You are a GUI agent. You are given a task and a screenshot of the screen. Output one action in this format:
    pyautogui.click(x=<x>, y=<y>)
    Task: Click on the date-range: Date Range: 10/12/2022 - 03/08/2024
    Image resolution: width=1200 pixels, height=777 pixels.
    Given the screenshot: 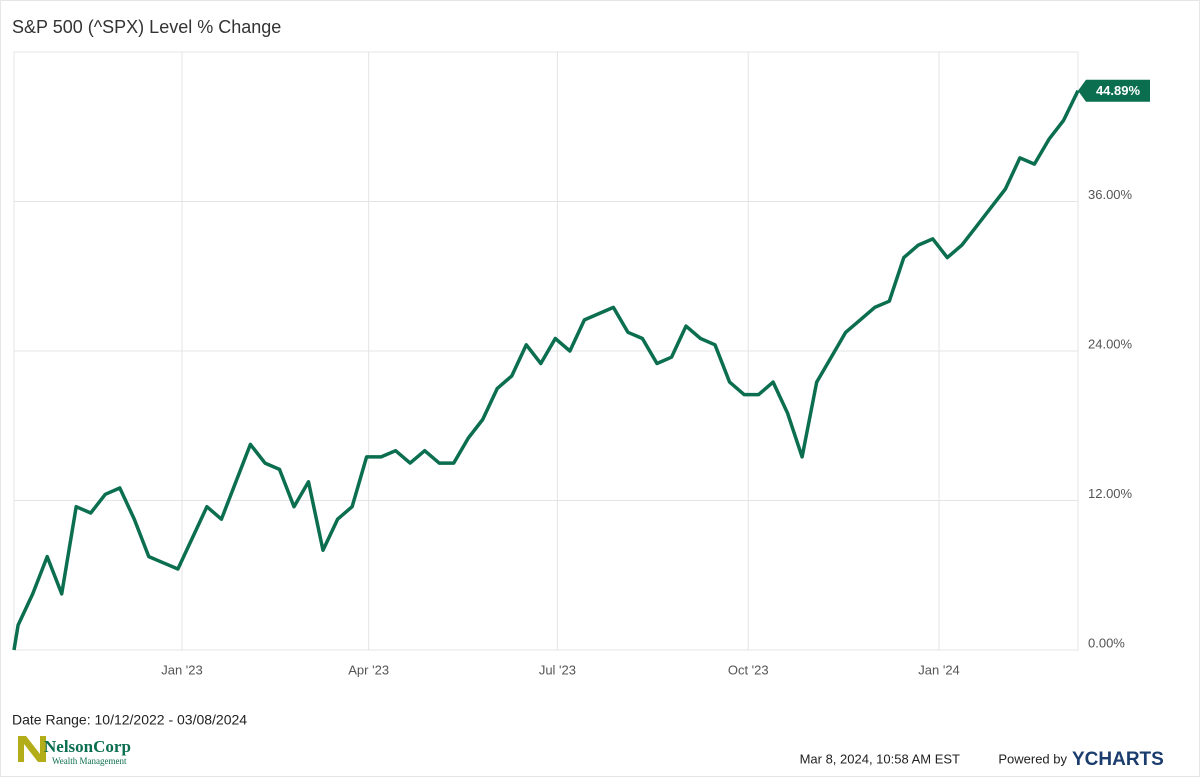 What is the action you would take?
    pyautogui.click(x=129, y=720)
    